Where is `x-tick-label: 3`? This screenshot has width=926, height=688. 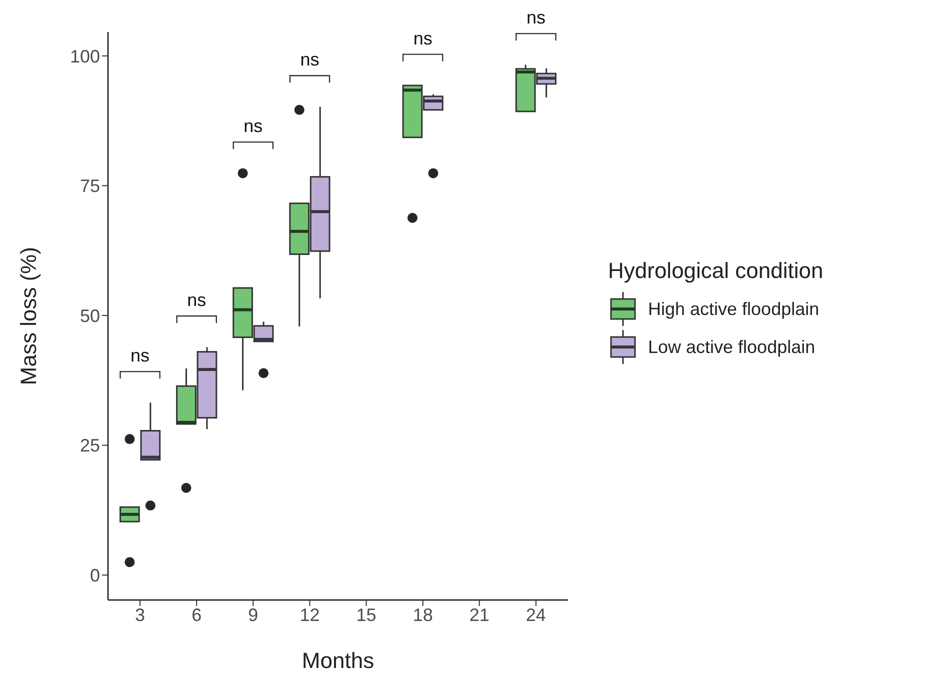
x-tick-label: 3 is located at coordinates (140, 614).